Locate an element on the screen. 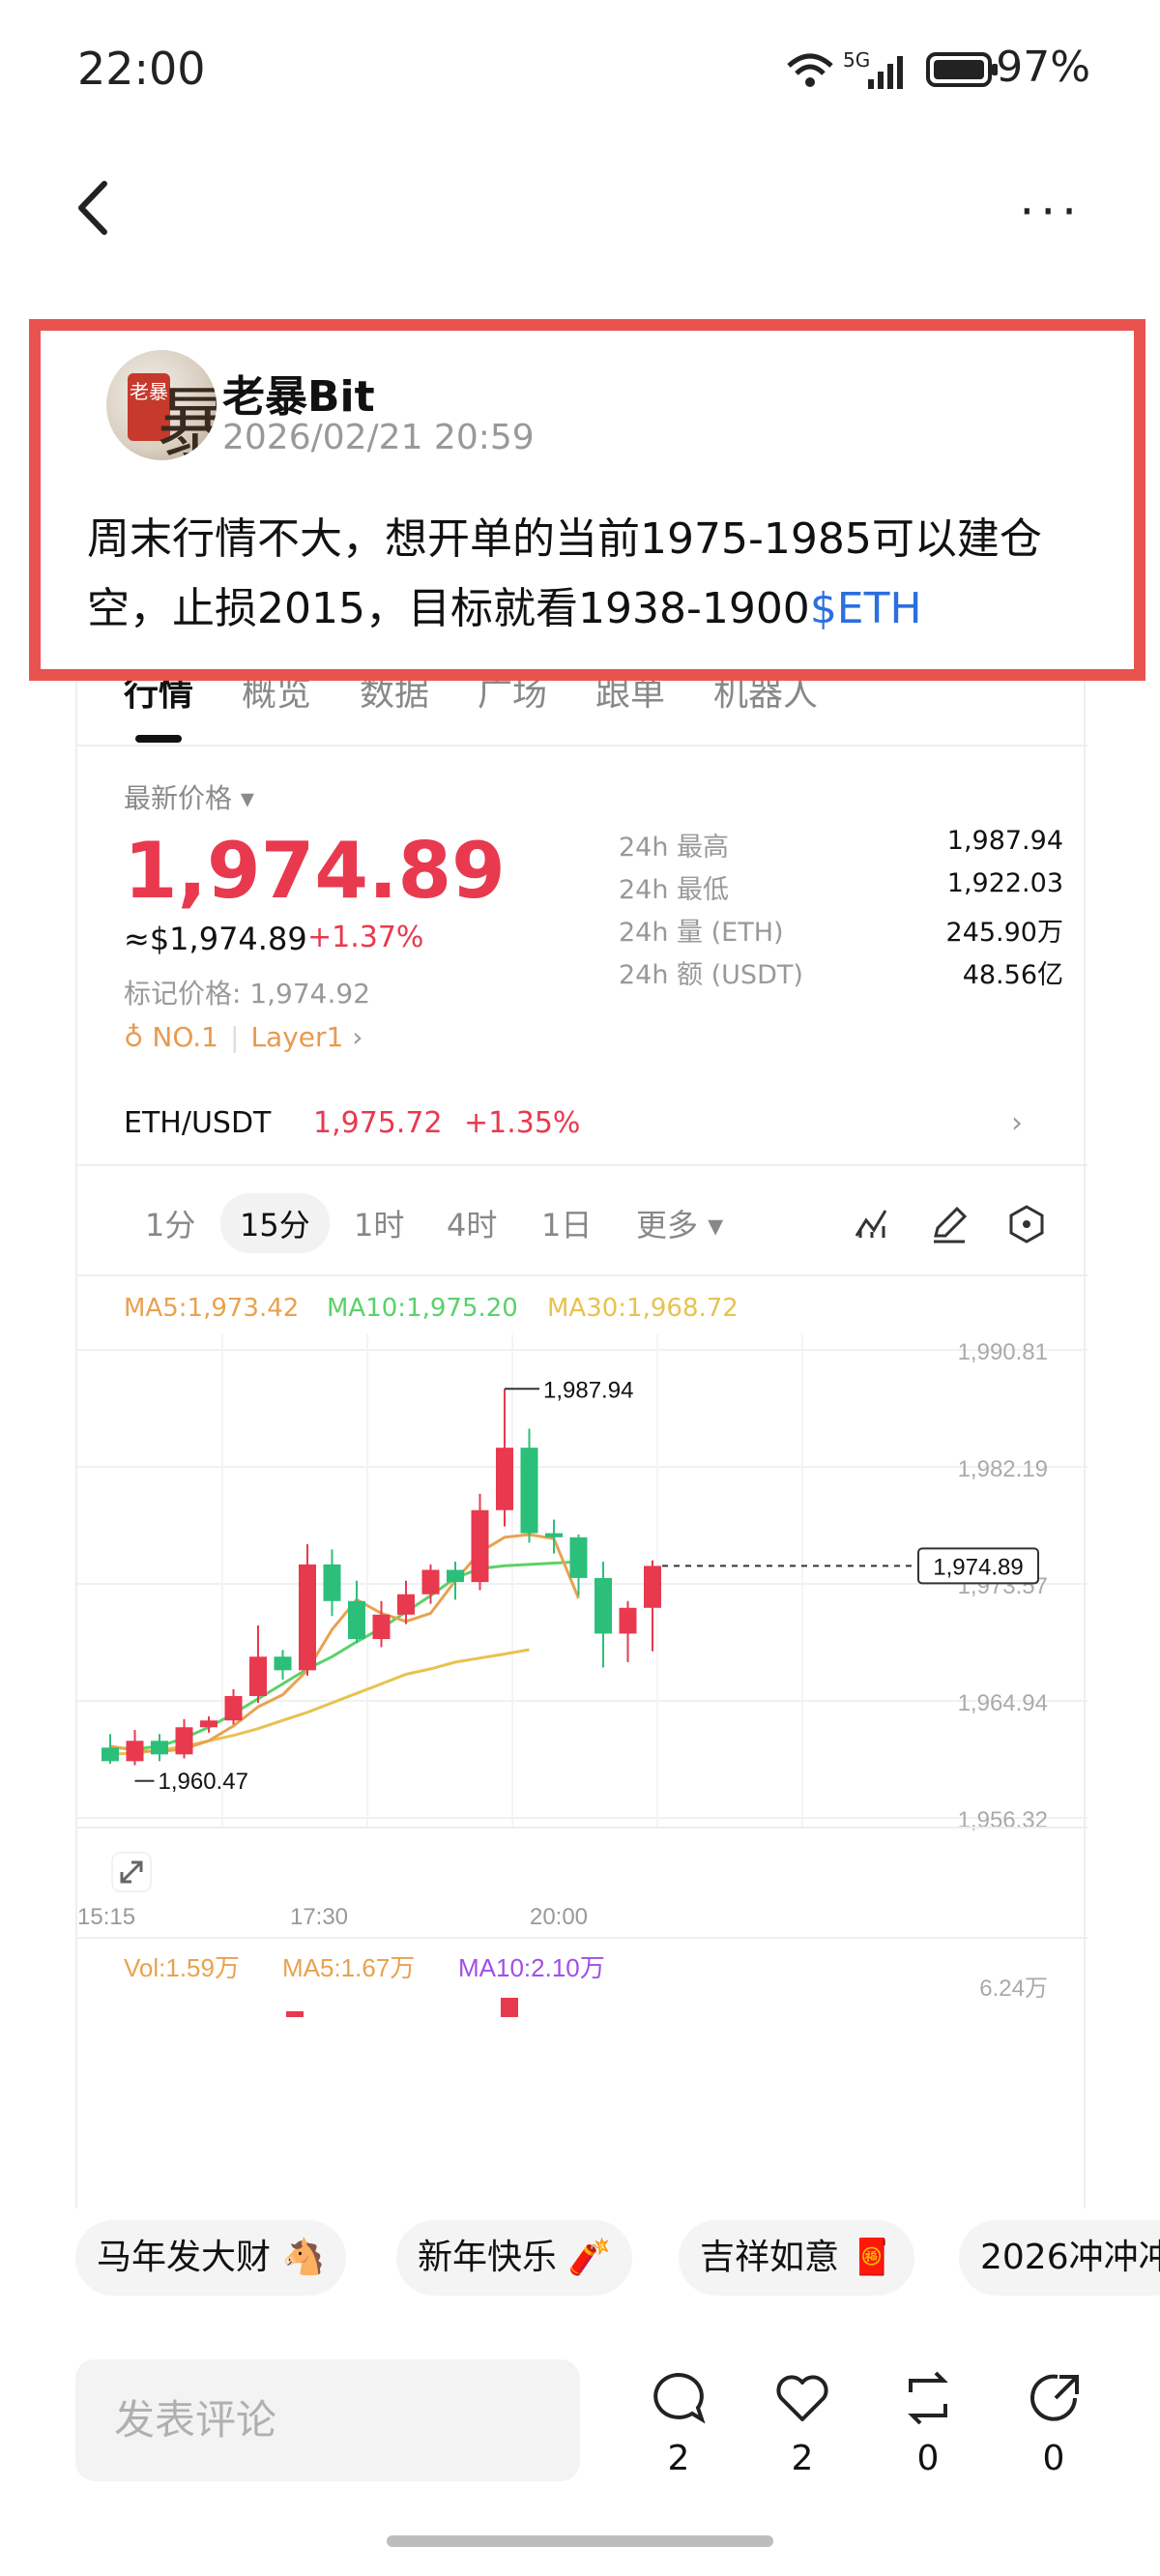 The height and width of the screenshot is (2576, 1160). ma5-line is located at coordinates (345, 1643).